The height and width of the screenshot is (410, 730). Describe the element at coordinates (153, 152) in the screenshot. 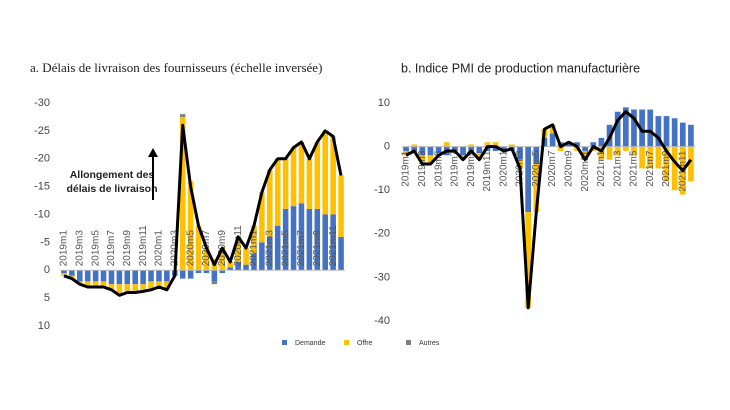

I see `arrow-head` at that location.